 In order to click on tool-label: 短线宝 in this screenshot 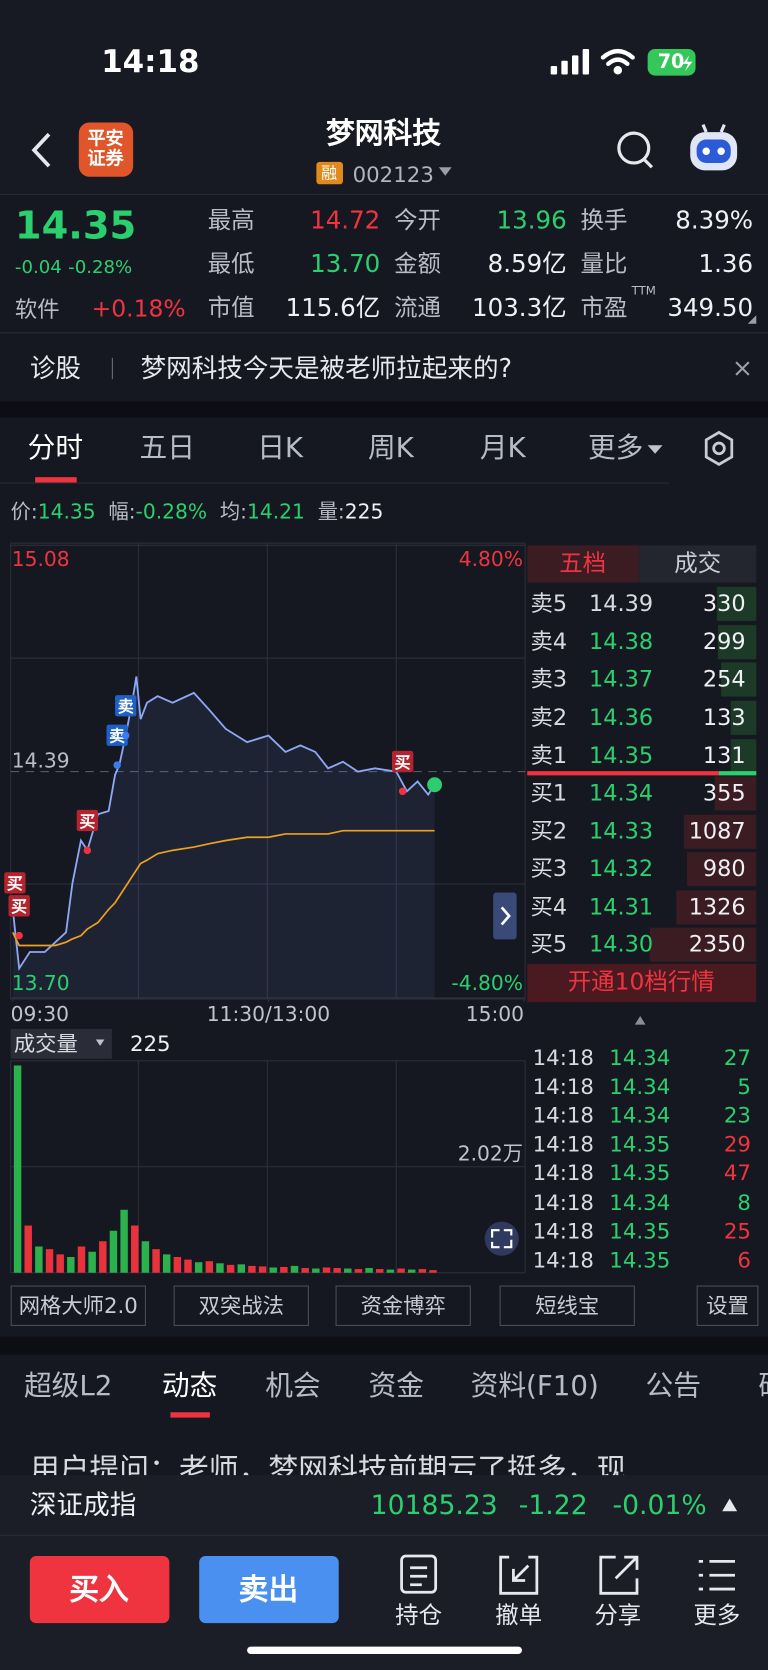, I will do `click(567, 1305)`.